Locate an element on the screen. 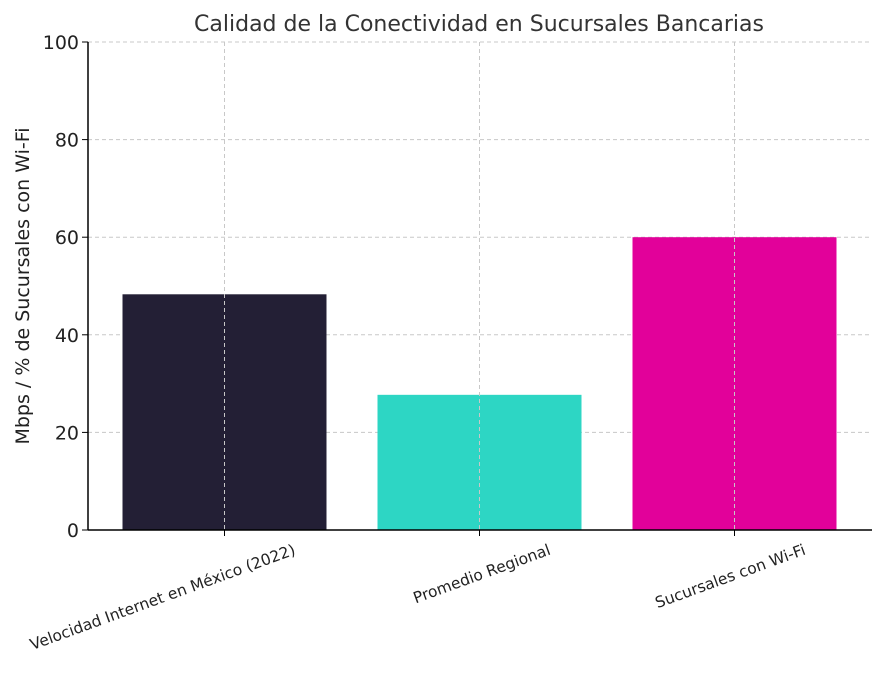 This screenshot has width=884, height=674. x-tick-label: Sucursales con Wi-Fi is located at coordinates (730, 576).